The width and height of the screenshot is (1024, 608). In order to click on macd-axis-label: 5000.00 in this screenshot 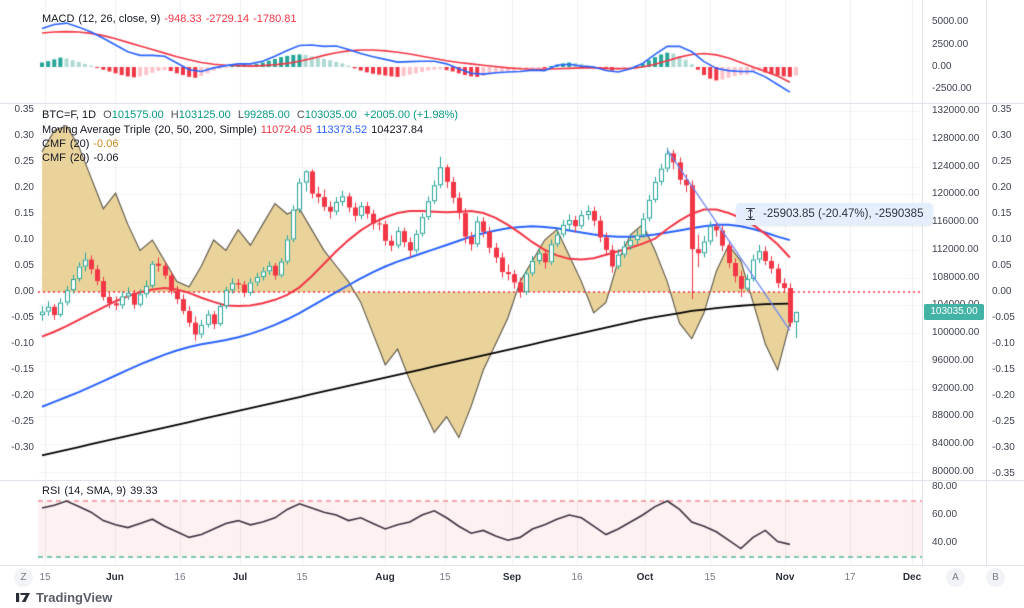, I will do `click(950, 22)`.